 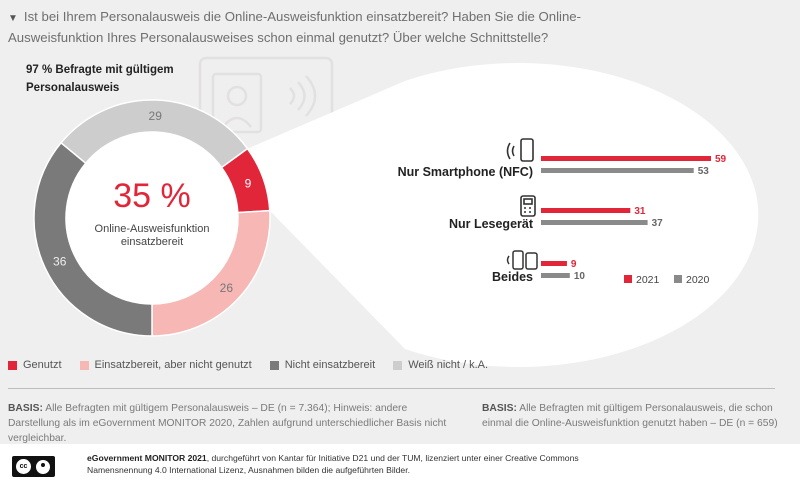 I want to click on collapse-triangle-icon: ▼, so click(x=13, y=18).